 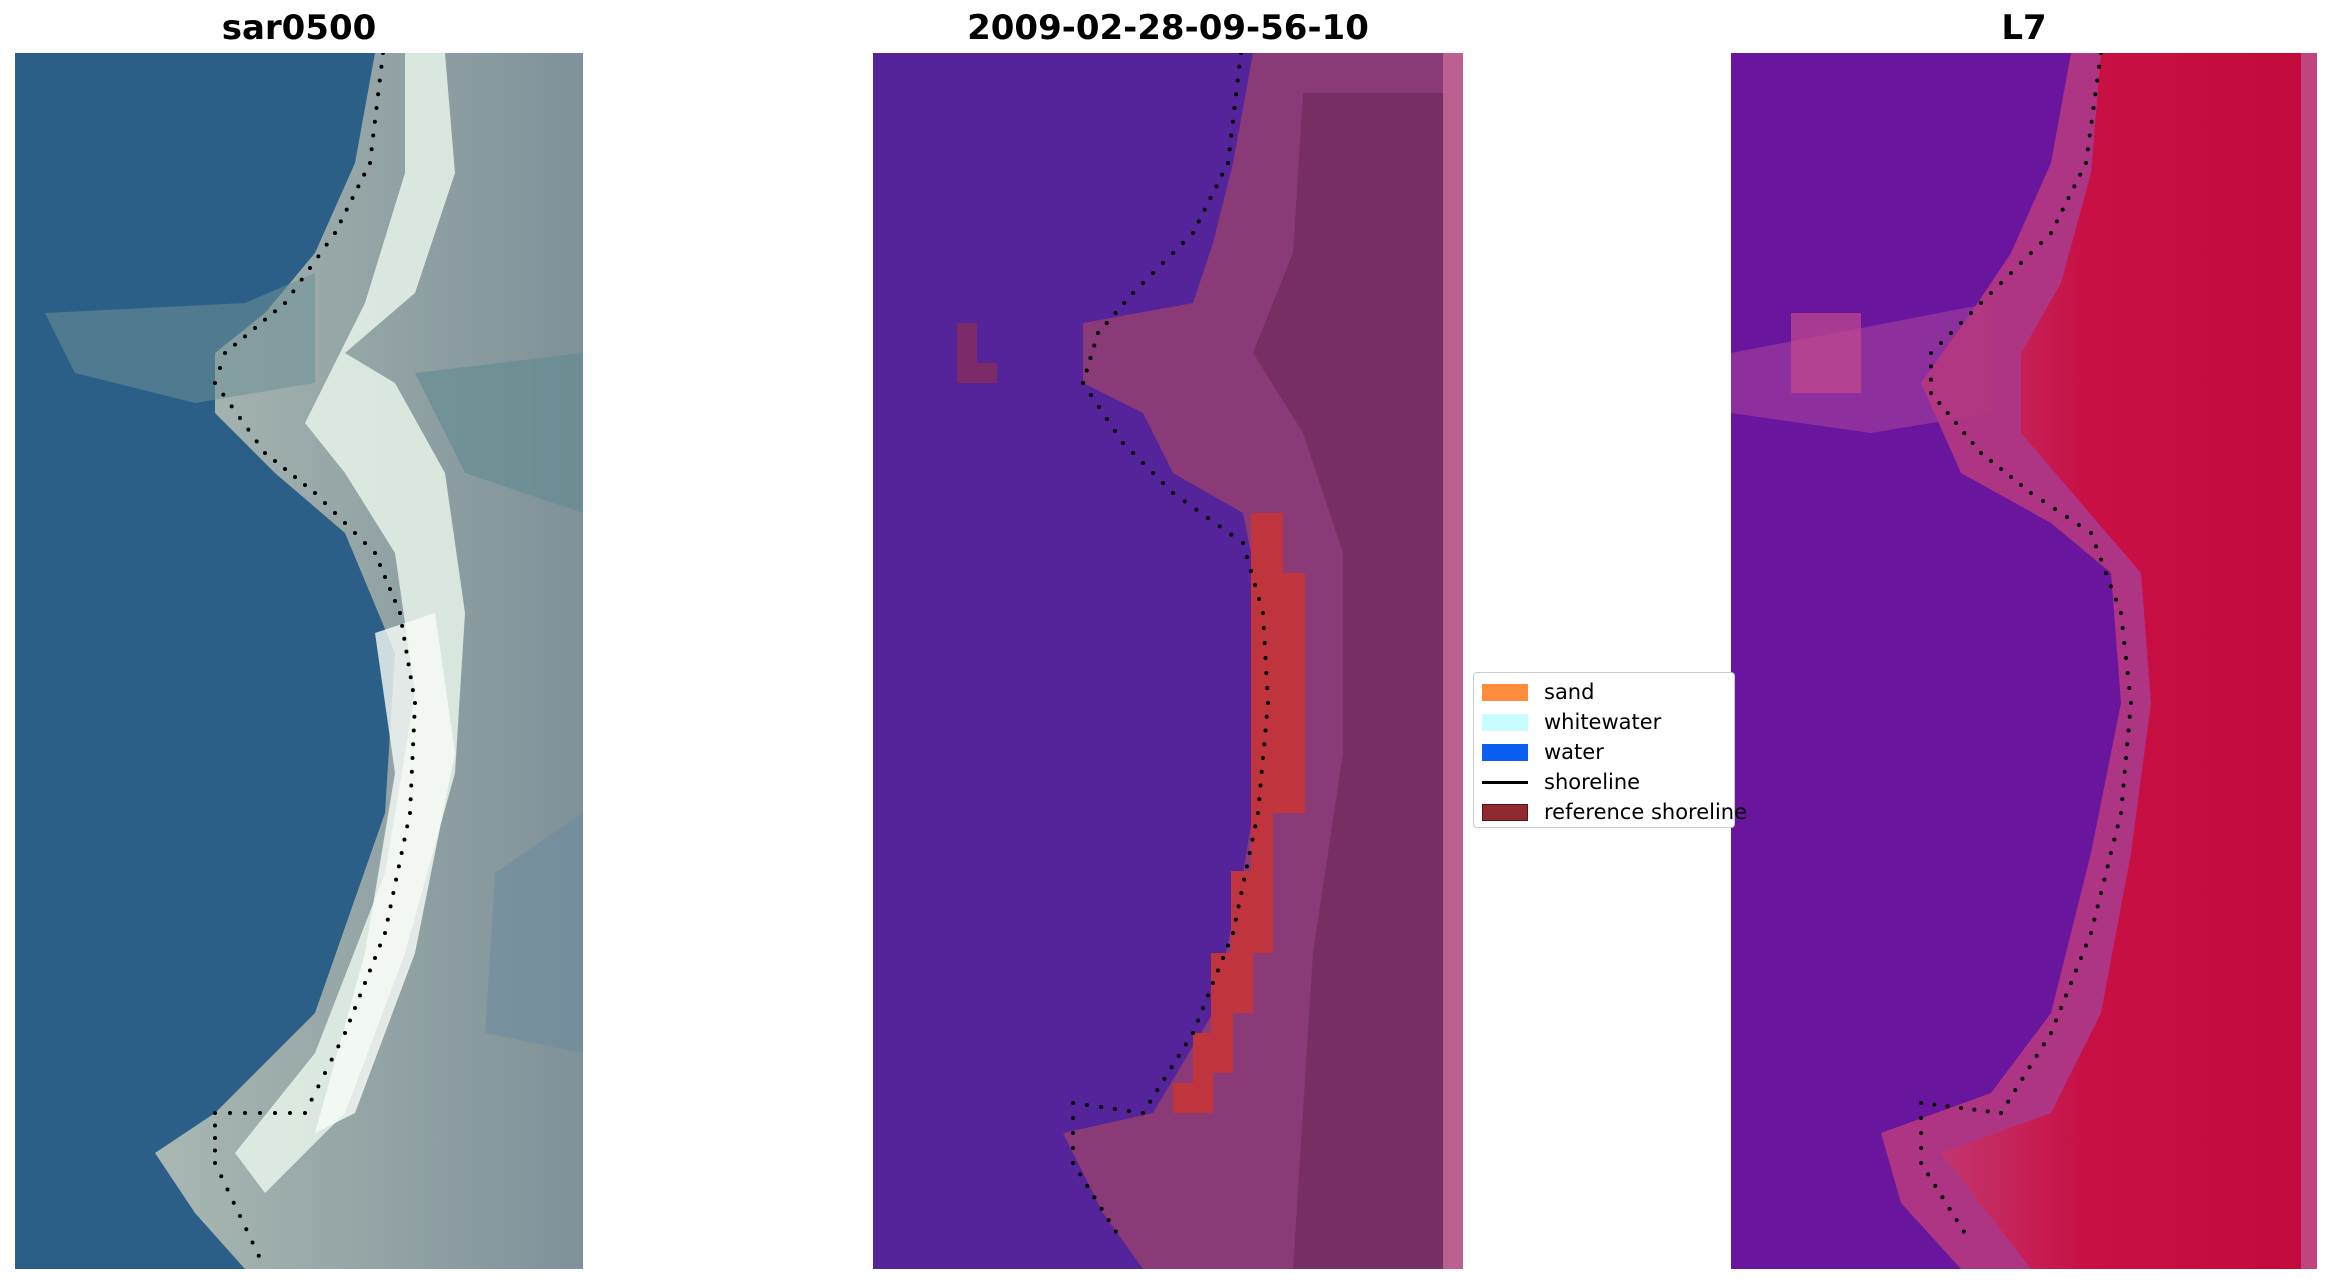 What do you see at coordinates (1168, 28) in the screenshot?
I see `panel-title-classification: 2009-02-28-09-56-10` at bounding box center [1168, 28].